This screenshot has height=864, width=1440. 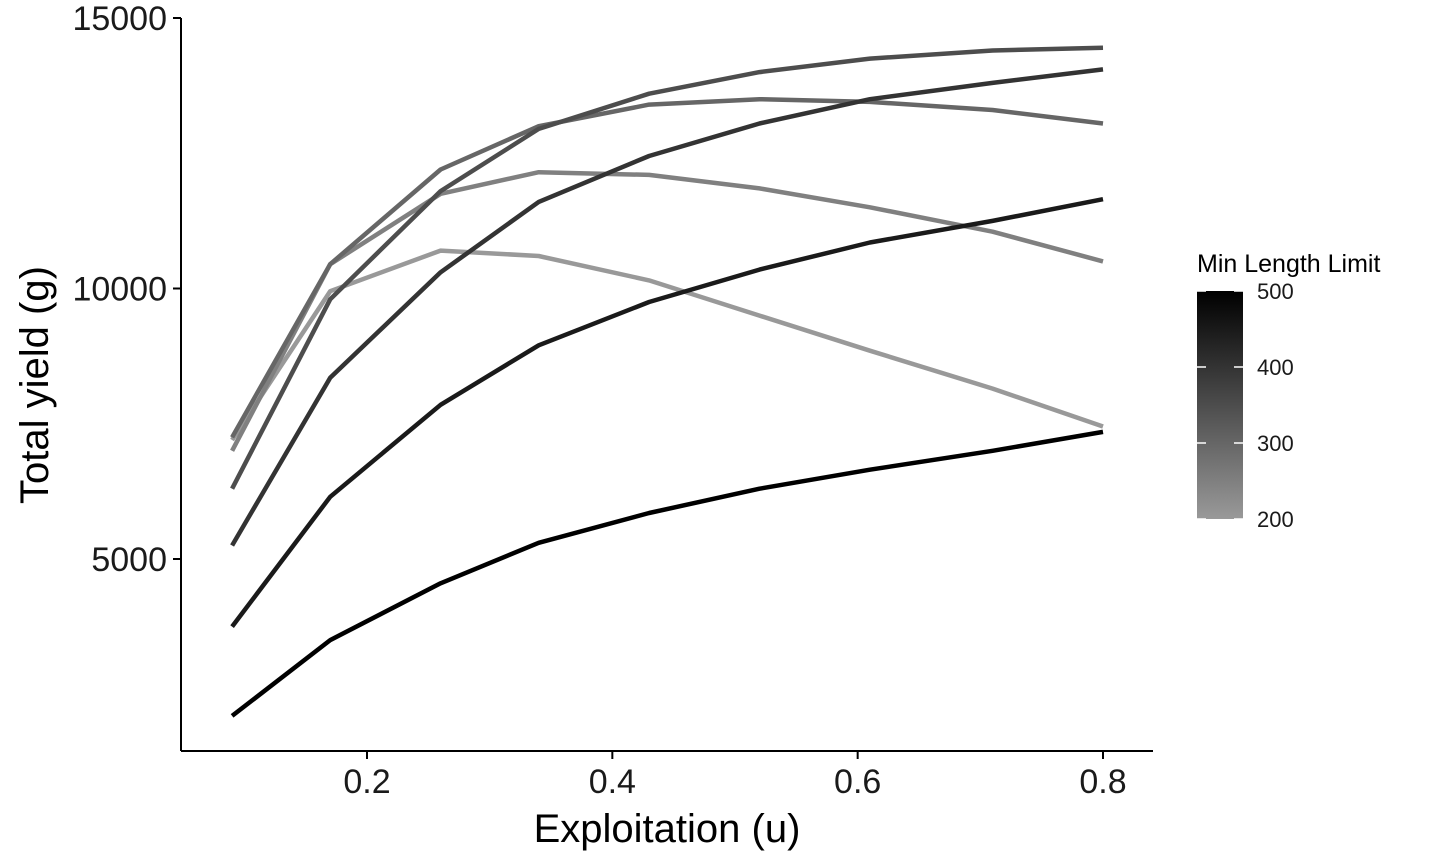 What do you see at coordinates (612, 782) in the screenshot?
I see `x-tick-label: 0.4` at bounding box center [612, 782].